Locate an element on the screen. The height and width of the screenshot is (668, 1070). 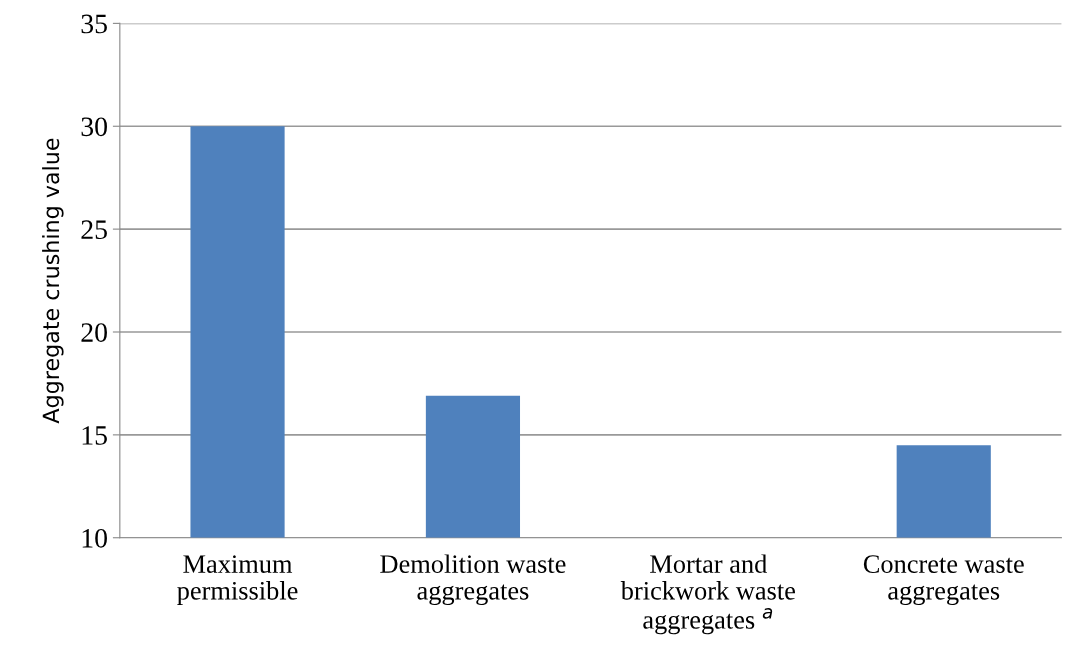
y-tick-label: 15 is located at coordinates (94, 435).